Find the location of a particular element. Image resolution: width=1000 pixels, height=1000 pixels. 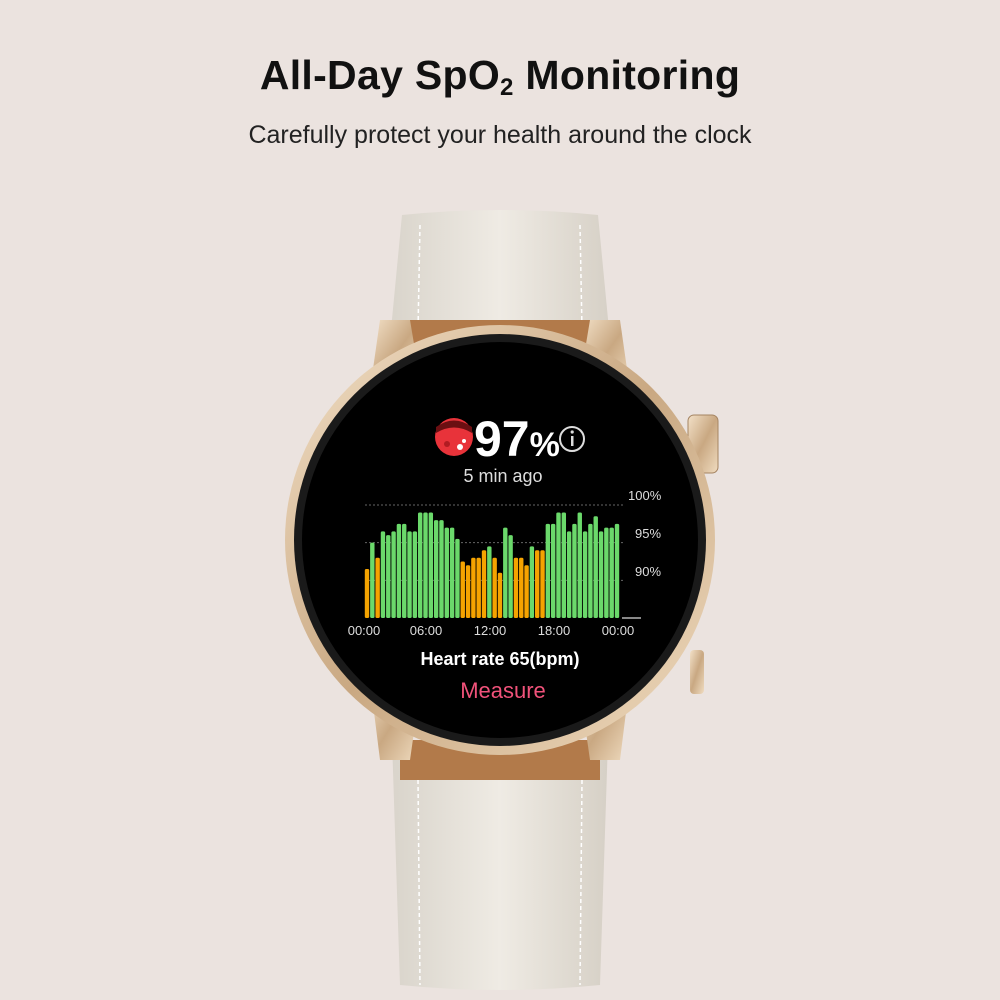

bottom-strap is located at coordinates (500, 865).